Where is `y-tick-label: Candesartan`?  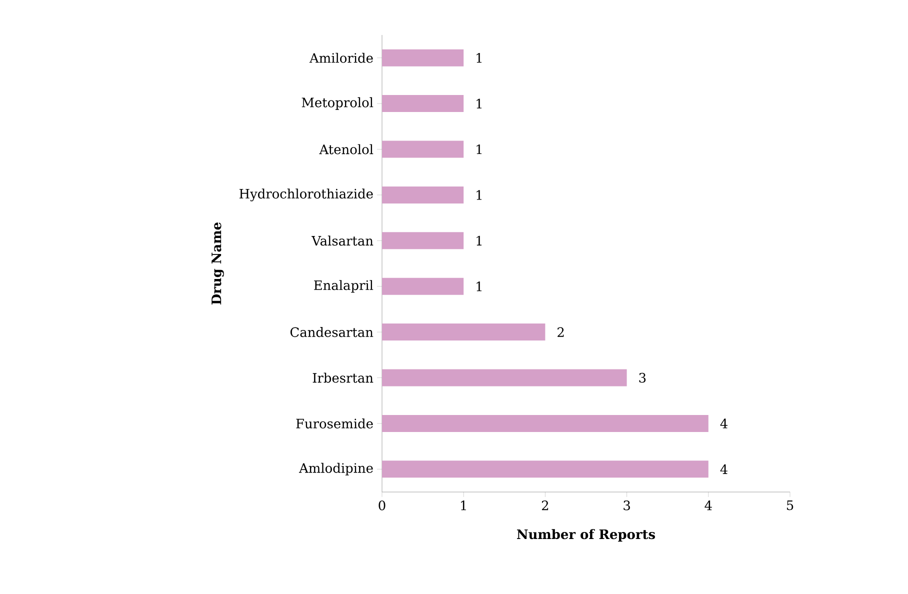
y-tick-label: Candesartan is located at coordinates (332, 332).